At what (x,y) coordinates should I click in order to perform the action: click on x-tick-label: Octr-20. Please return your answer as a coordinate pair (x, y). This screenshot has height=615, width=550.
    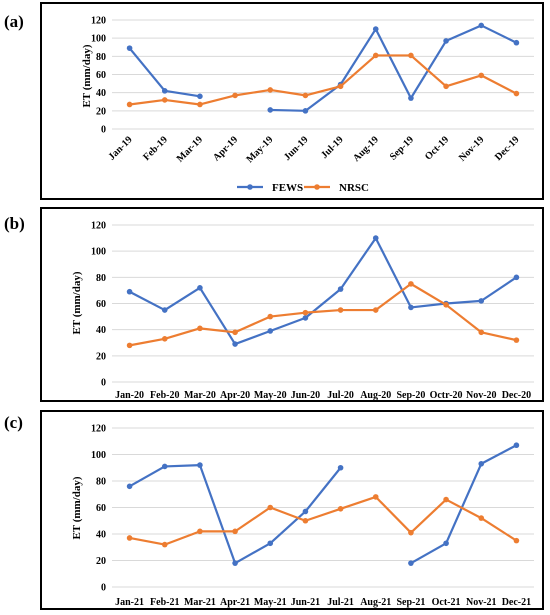
    Looking at the image, I should click on (446, 395).